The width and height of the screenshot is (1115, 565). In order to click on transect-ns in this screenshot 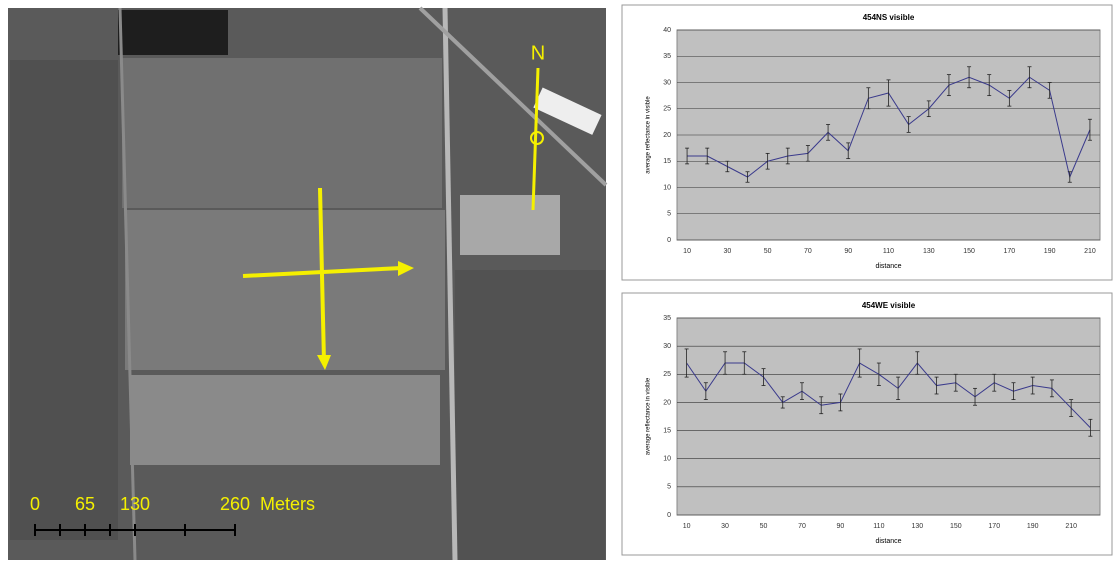, I will do `click(322, 275)`.